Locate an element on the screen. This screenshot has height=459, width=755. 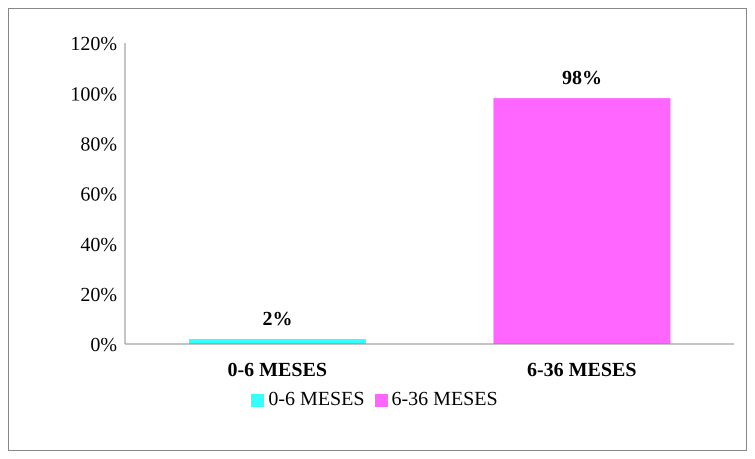
data-label: 98% is located at coordinates (582, 78).